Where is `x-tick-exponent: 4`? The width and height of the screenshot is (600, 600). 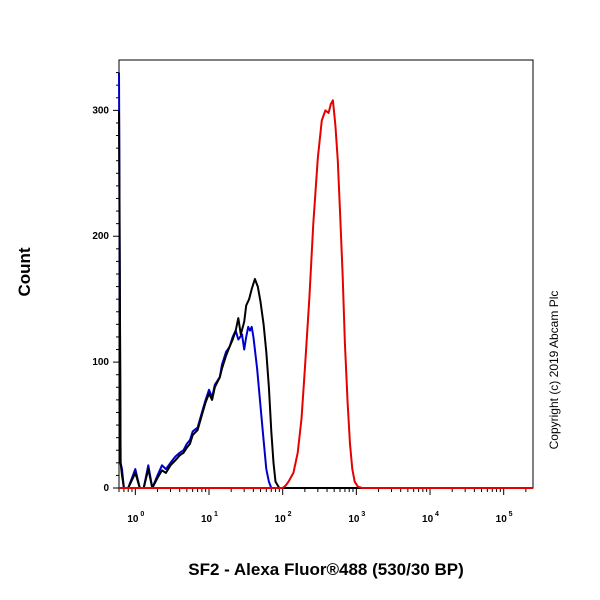
x-tick-exponent: 4 is located at coordinates (437, 514).